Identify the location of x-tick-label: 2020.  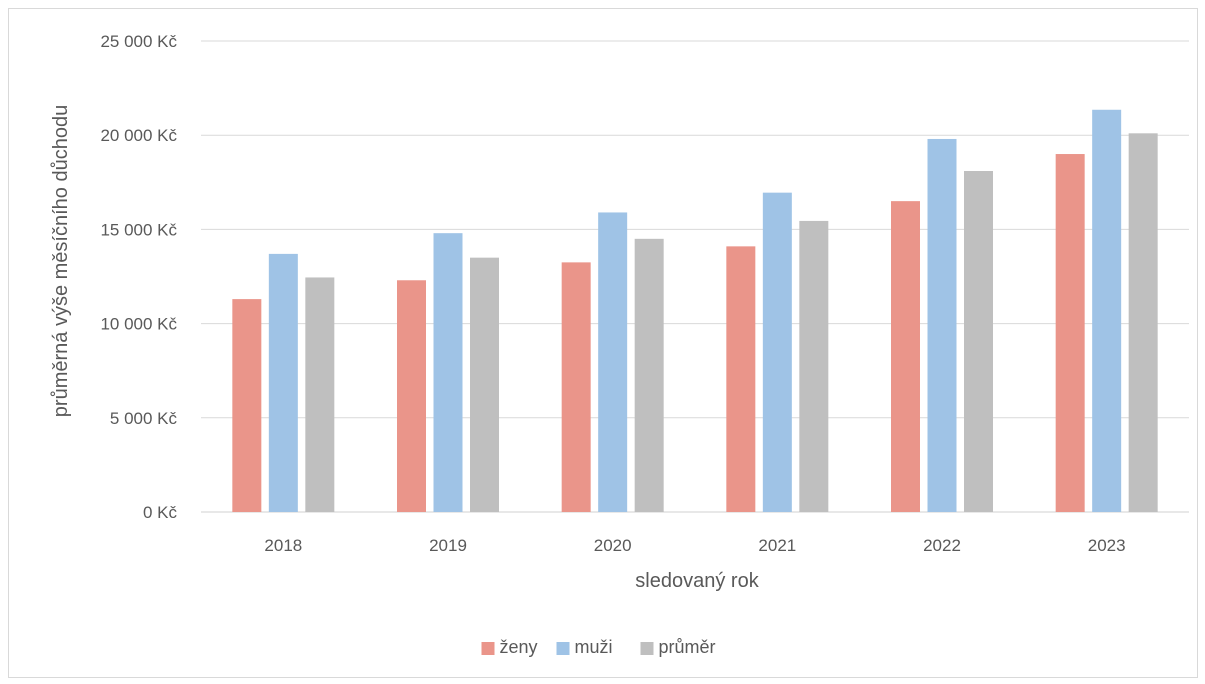
(613, 545).